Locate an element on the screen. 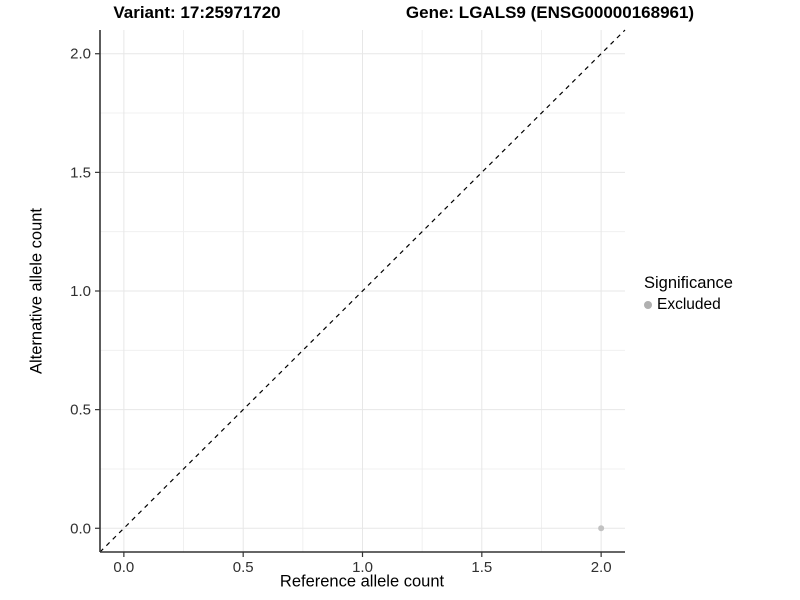  legend-point-icon is located at coordinates (648, 305).